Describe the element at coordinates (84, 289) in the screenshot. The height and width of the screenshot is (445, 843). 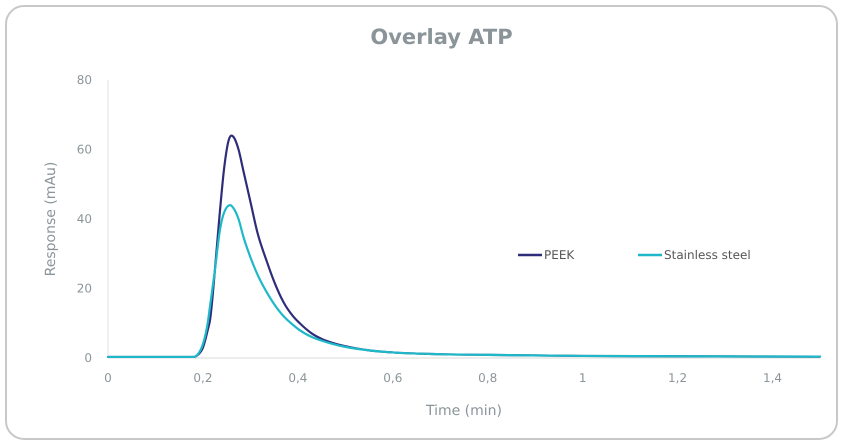
I see `y-tick-label: 20` at that location.